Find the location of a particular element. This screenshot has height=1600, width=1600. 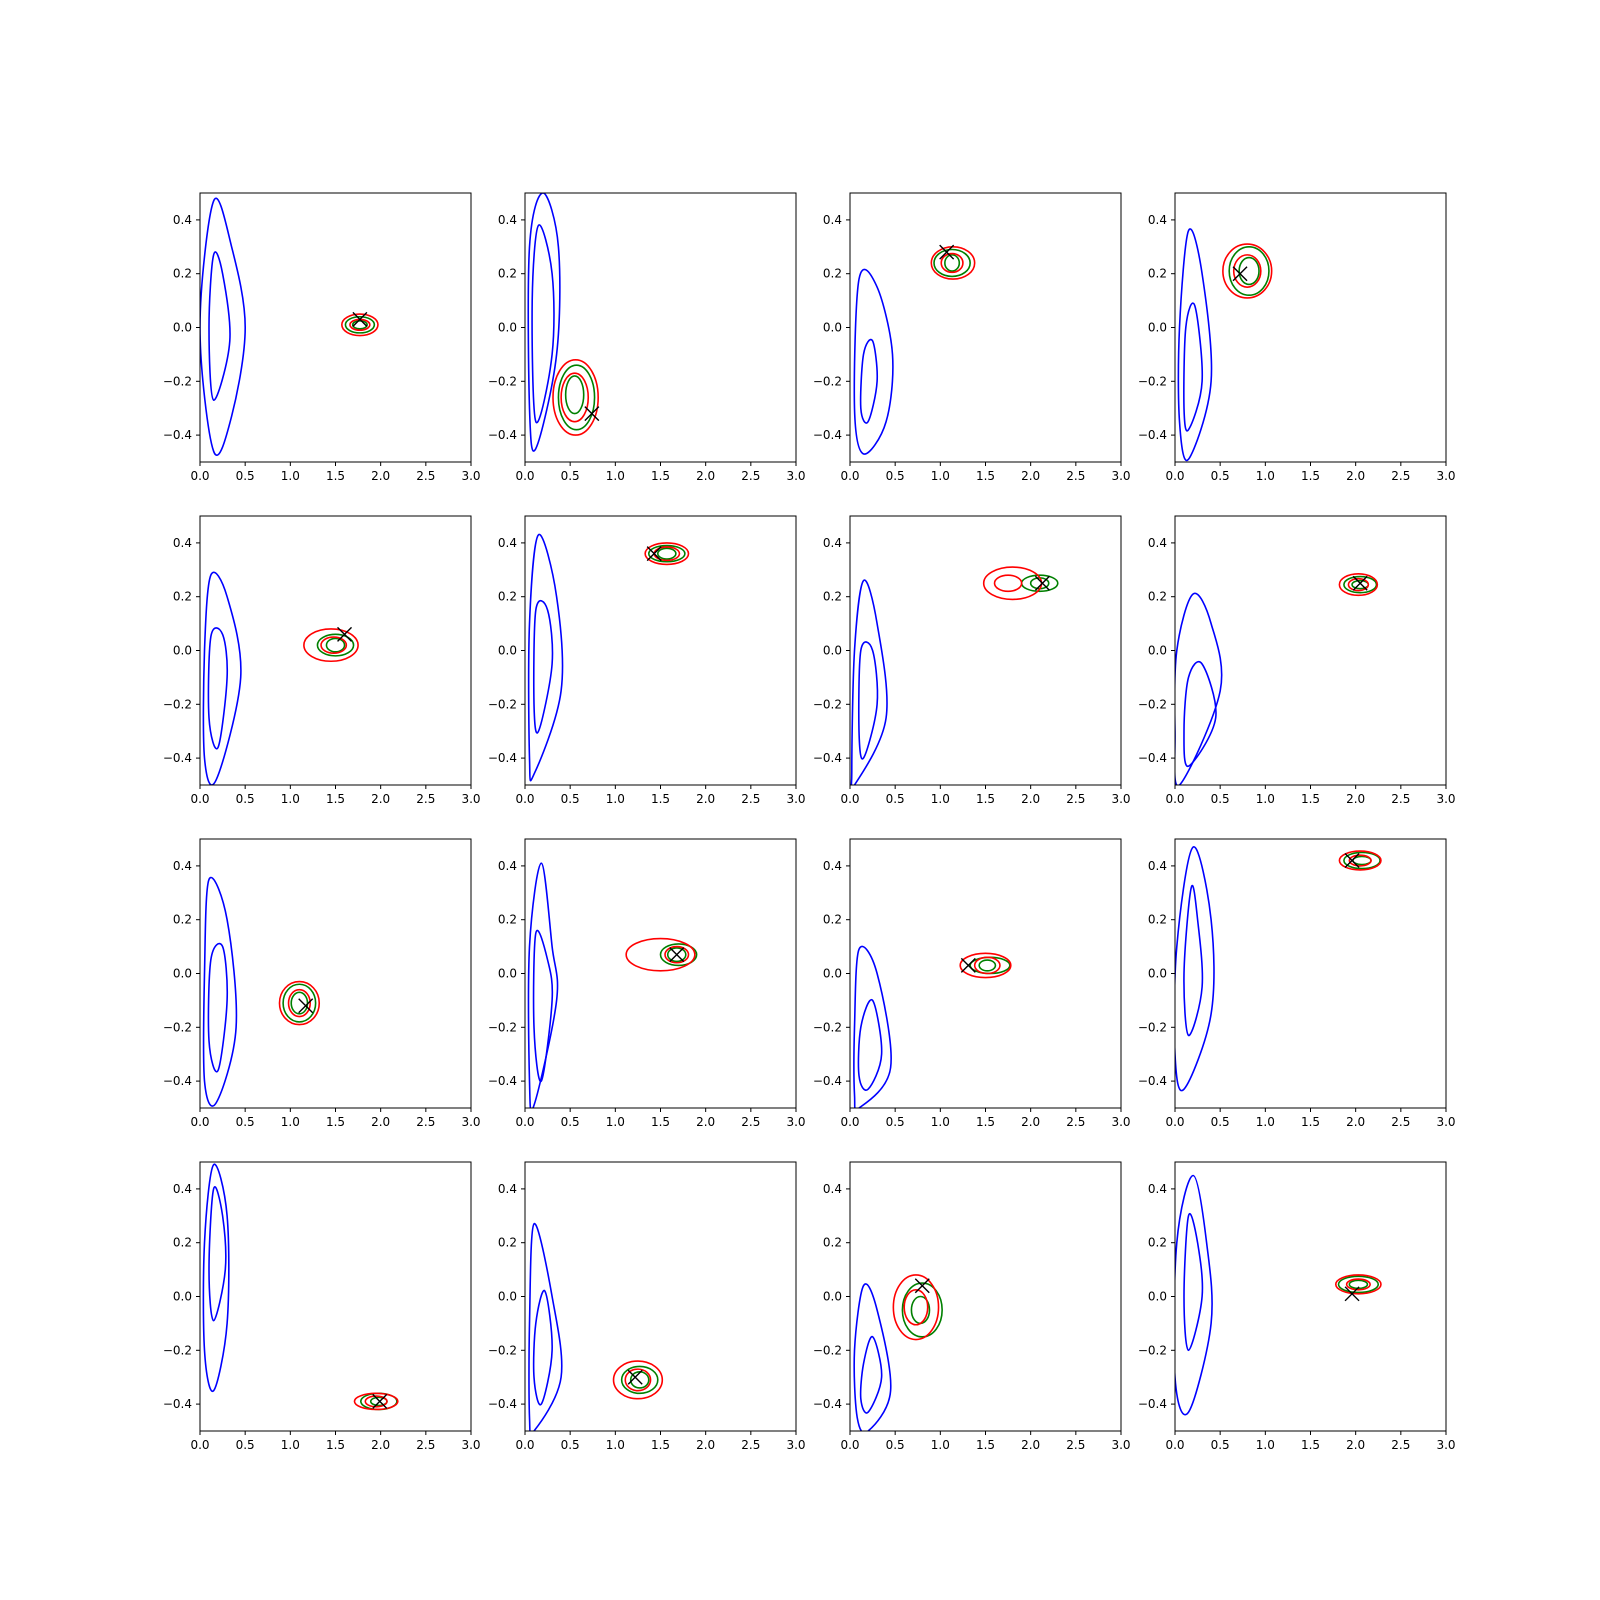

green-contour-inner is located at coordinates (987, 965).